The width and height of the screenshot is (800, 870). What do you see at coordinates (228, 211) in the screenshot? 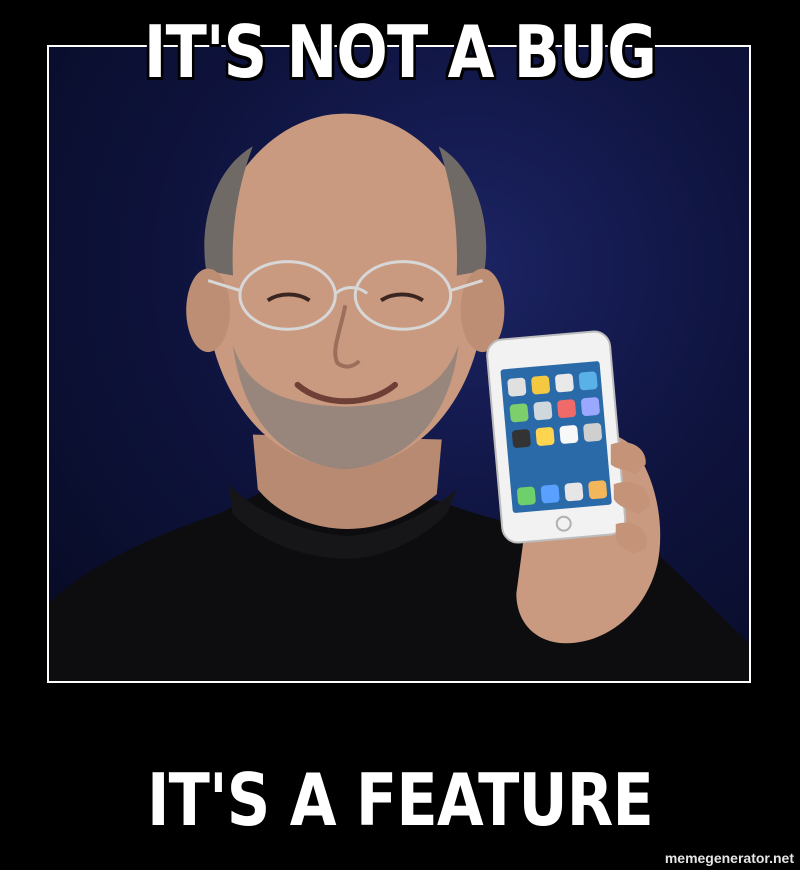
I see `hair-left` at bounding box center [228, 211].